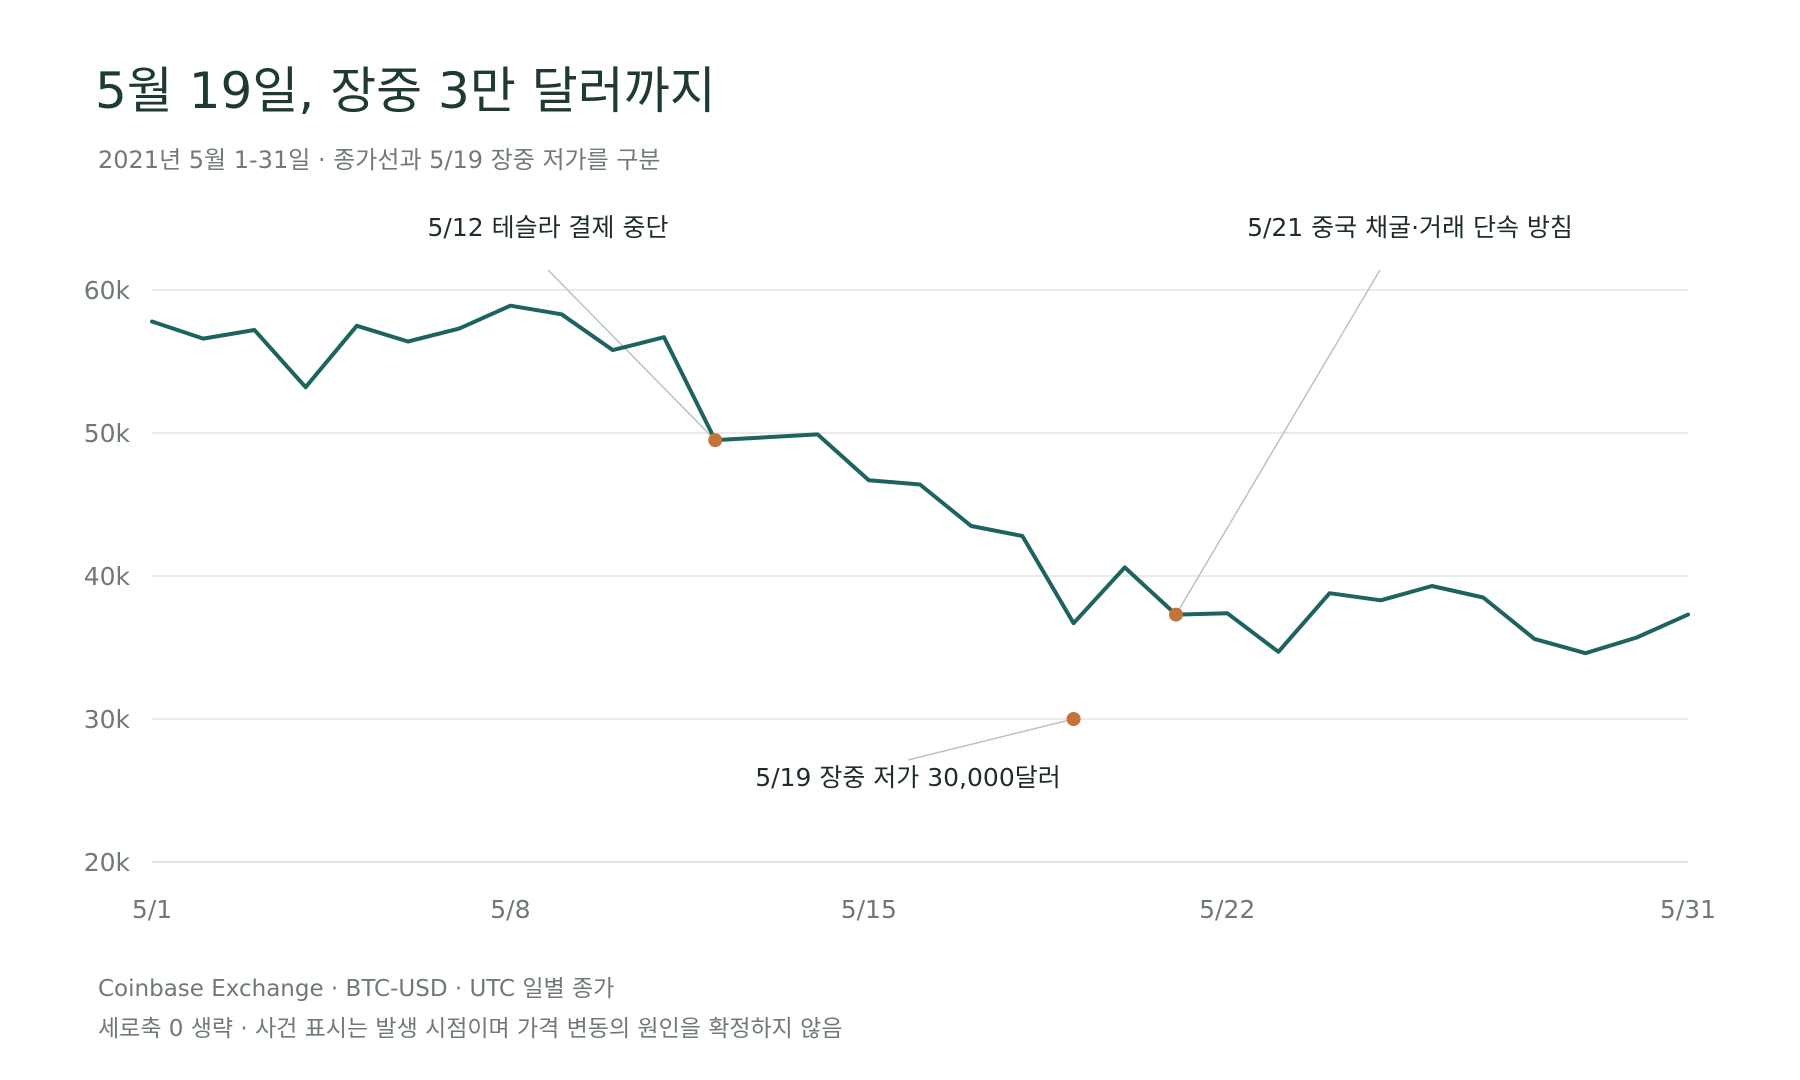 The image size is (1800, 1080). What do you see at coordinates (924, 909) in the screenshot?
I see `x-axis-ticks: 5/1 5/8 5/15 5/22 5/31` at bounding box center [924, 909].